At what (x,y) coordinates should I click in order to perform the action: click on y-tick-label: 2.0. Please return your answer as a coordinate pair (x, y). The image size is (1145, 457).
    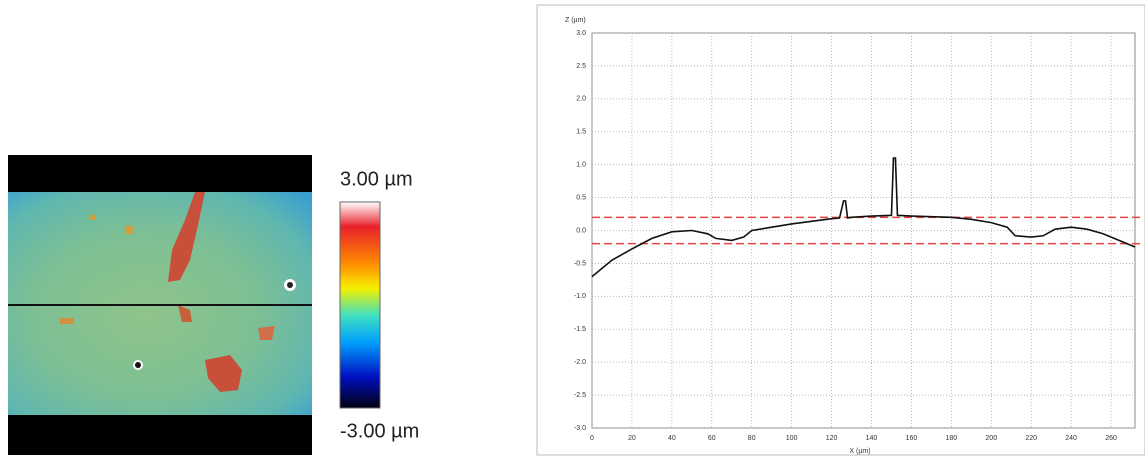
    Looking at the image, I should click on (581, 99).